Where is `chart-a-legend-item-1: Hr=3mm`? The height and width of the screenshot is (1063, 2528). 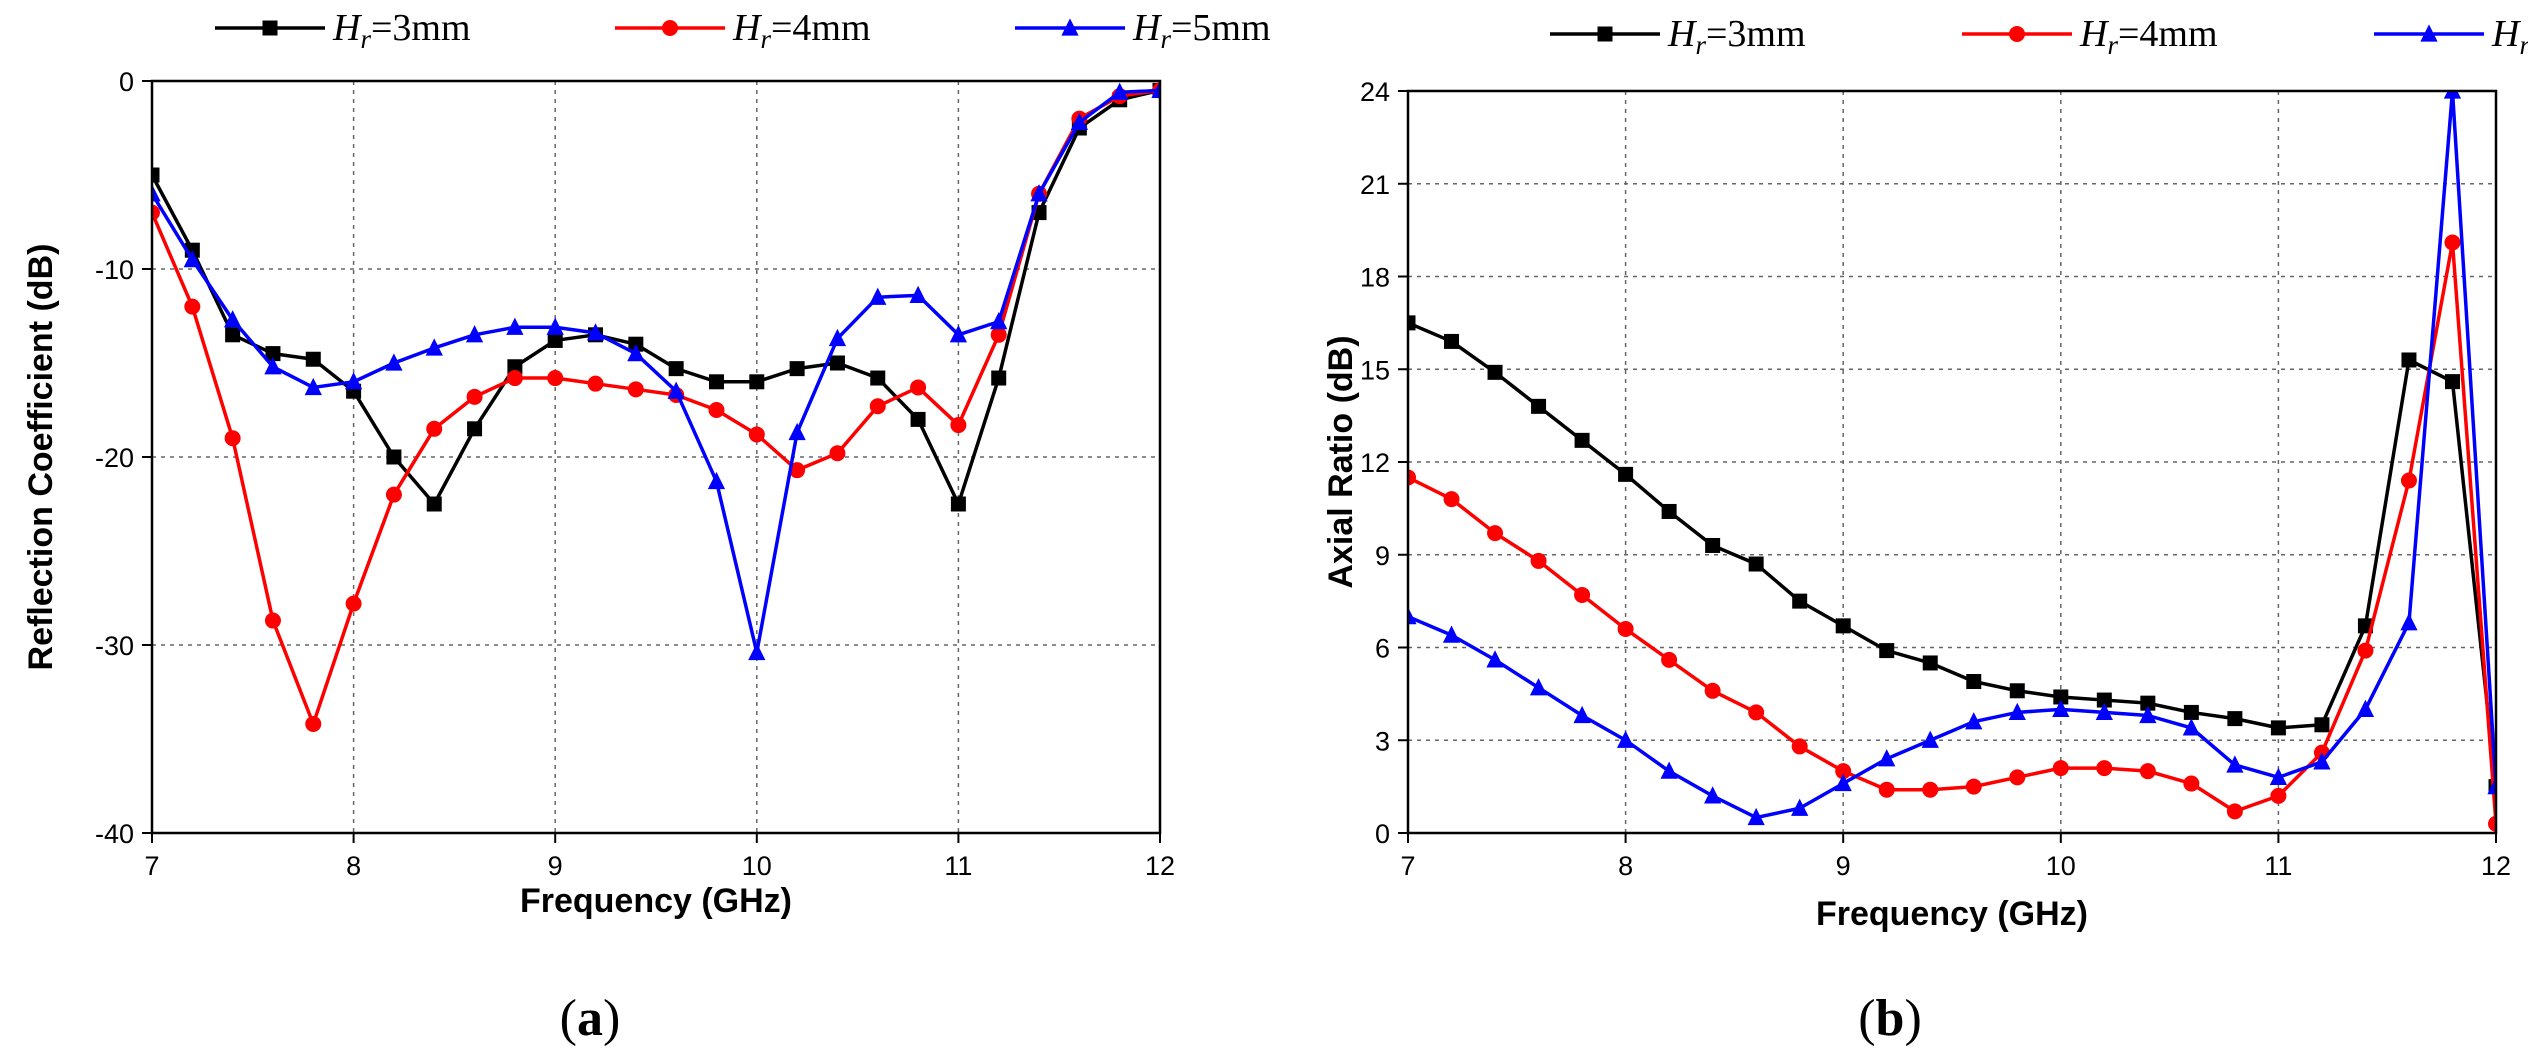 chart-a-legend-item-1: Hr=3mm is located at coordinates (343, 30).